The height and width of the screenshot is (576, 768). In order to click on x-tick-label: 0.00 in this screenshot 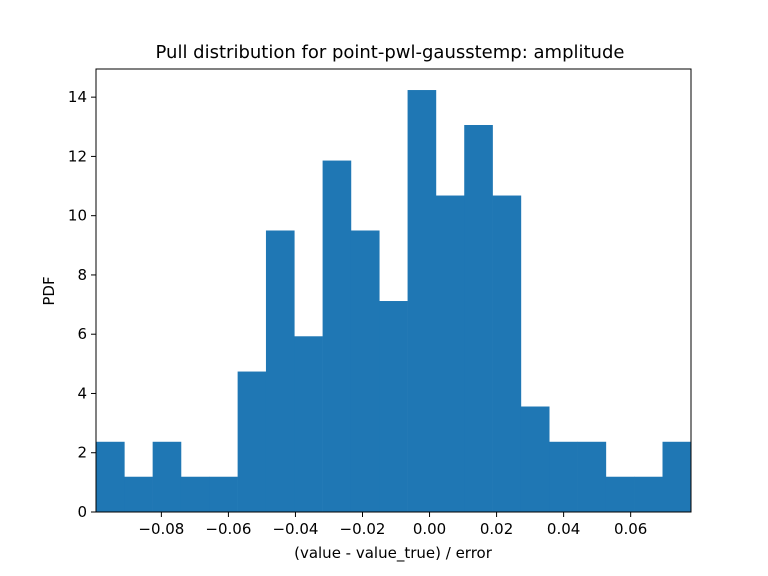, I will do `click(429, 529)`.